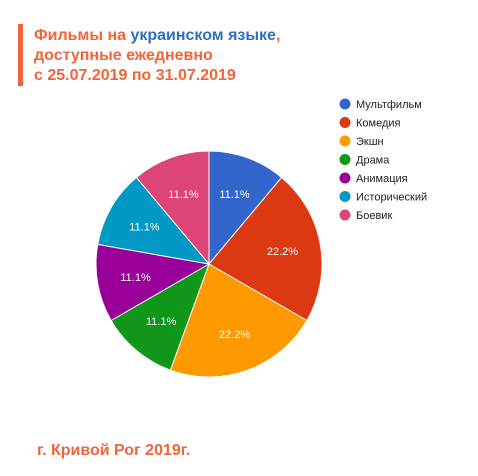 The width and height of the screenshot is (478, 476). What do you see at coordinates (374, 216) in the screenshot?
I see `legend-label-7: Боевик` at bounding box center [374, 216].